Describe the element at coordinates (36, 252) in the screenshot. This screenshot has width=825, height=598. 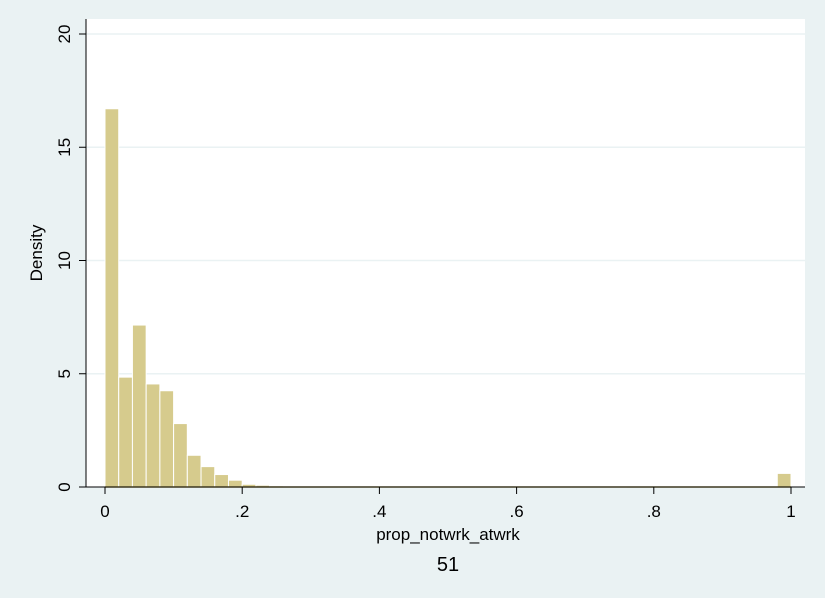
I see `y-axis-title: Density` at that location.